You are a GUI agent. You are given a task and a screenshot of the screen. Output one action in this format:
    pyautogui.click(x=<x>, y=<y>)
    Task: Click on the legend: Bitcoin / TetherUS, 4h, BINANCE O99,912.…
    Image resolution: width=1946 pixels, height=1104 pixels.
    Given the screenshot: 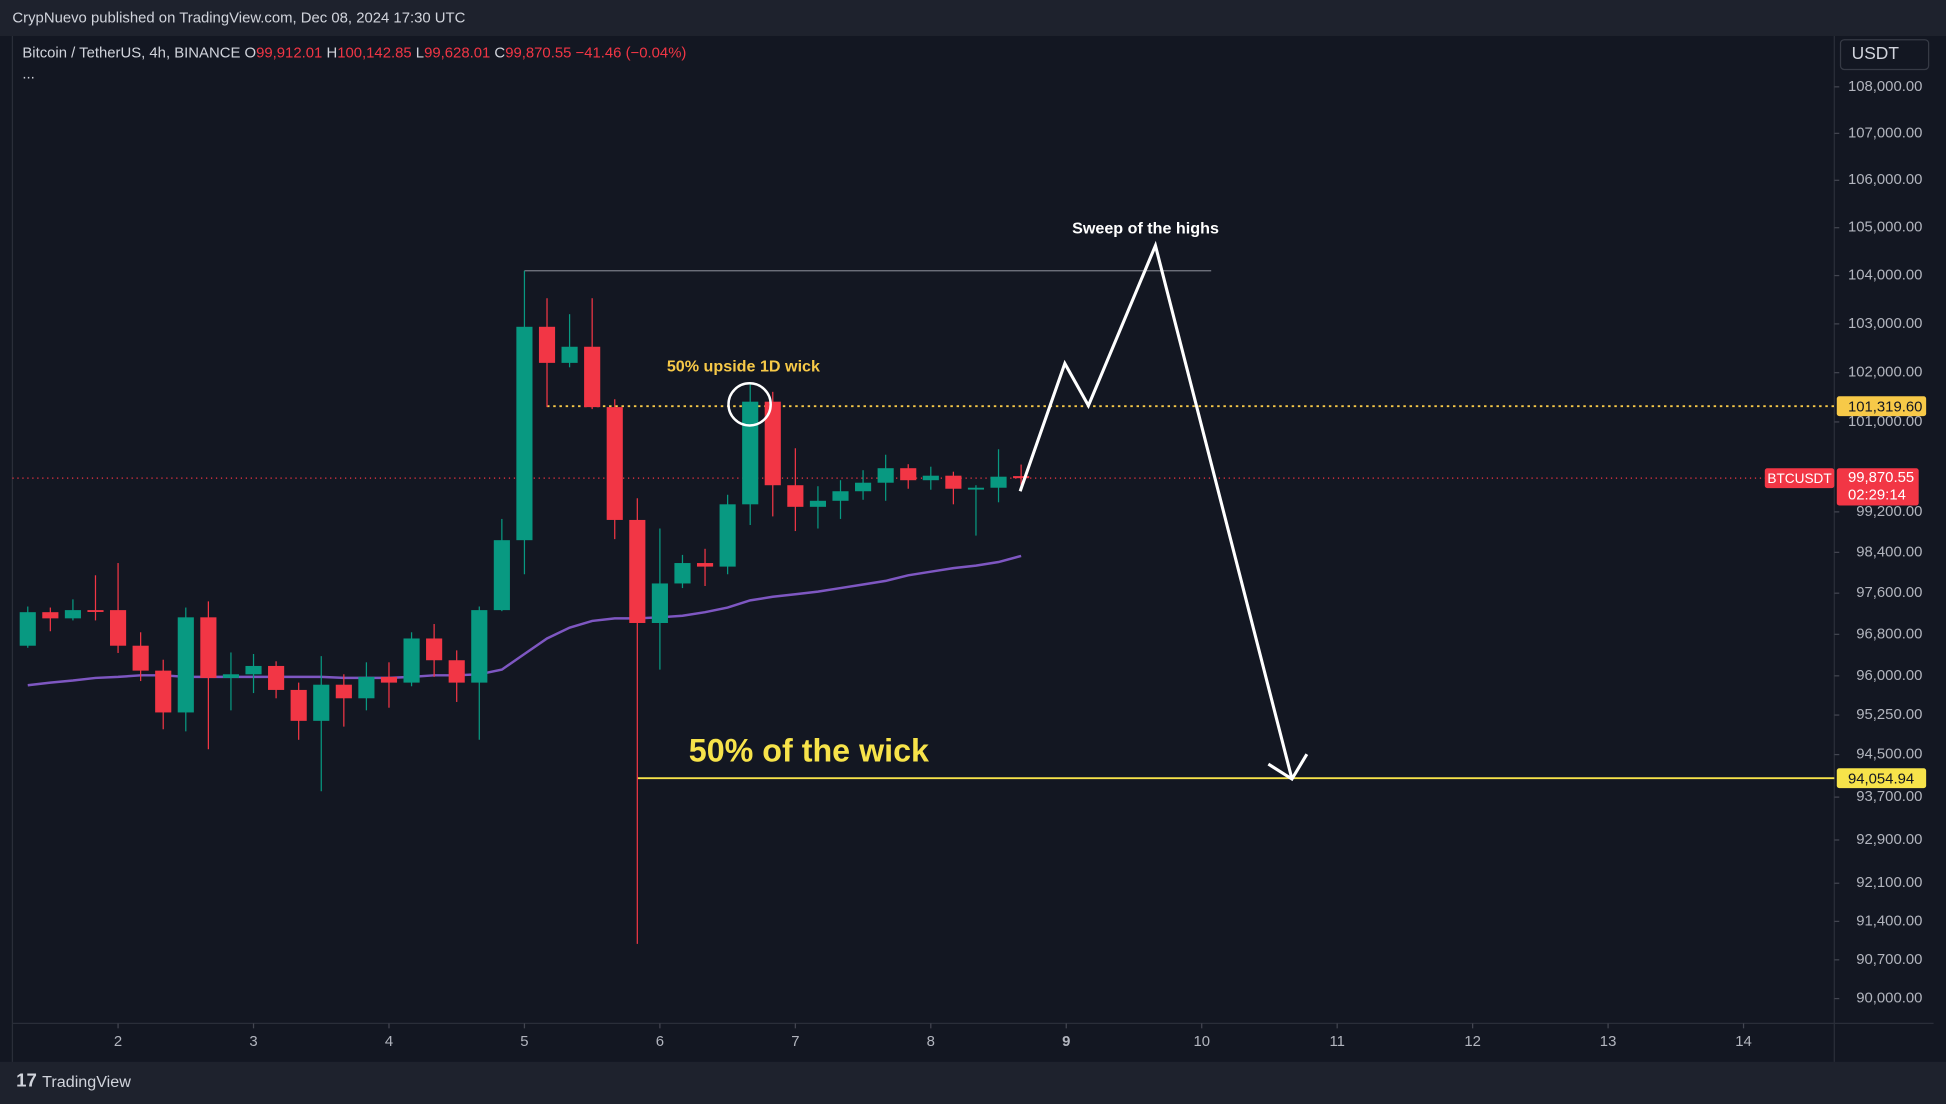 What is the action you would take?
    pyautogui.click(x=354, y=53)
    